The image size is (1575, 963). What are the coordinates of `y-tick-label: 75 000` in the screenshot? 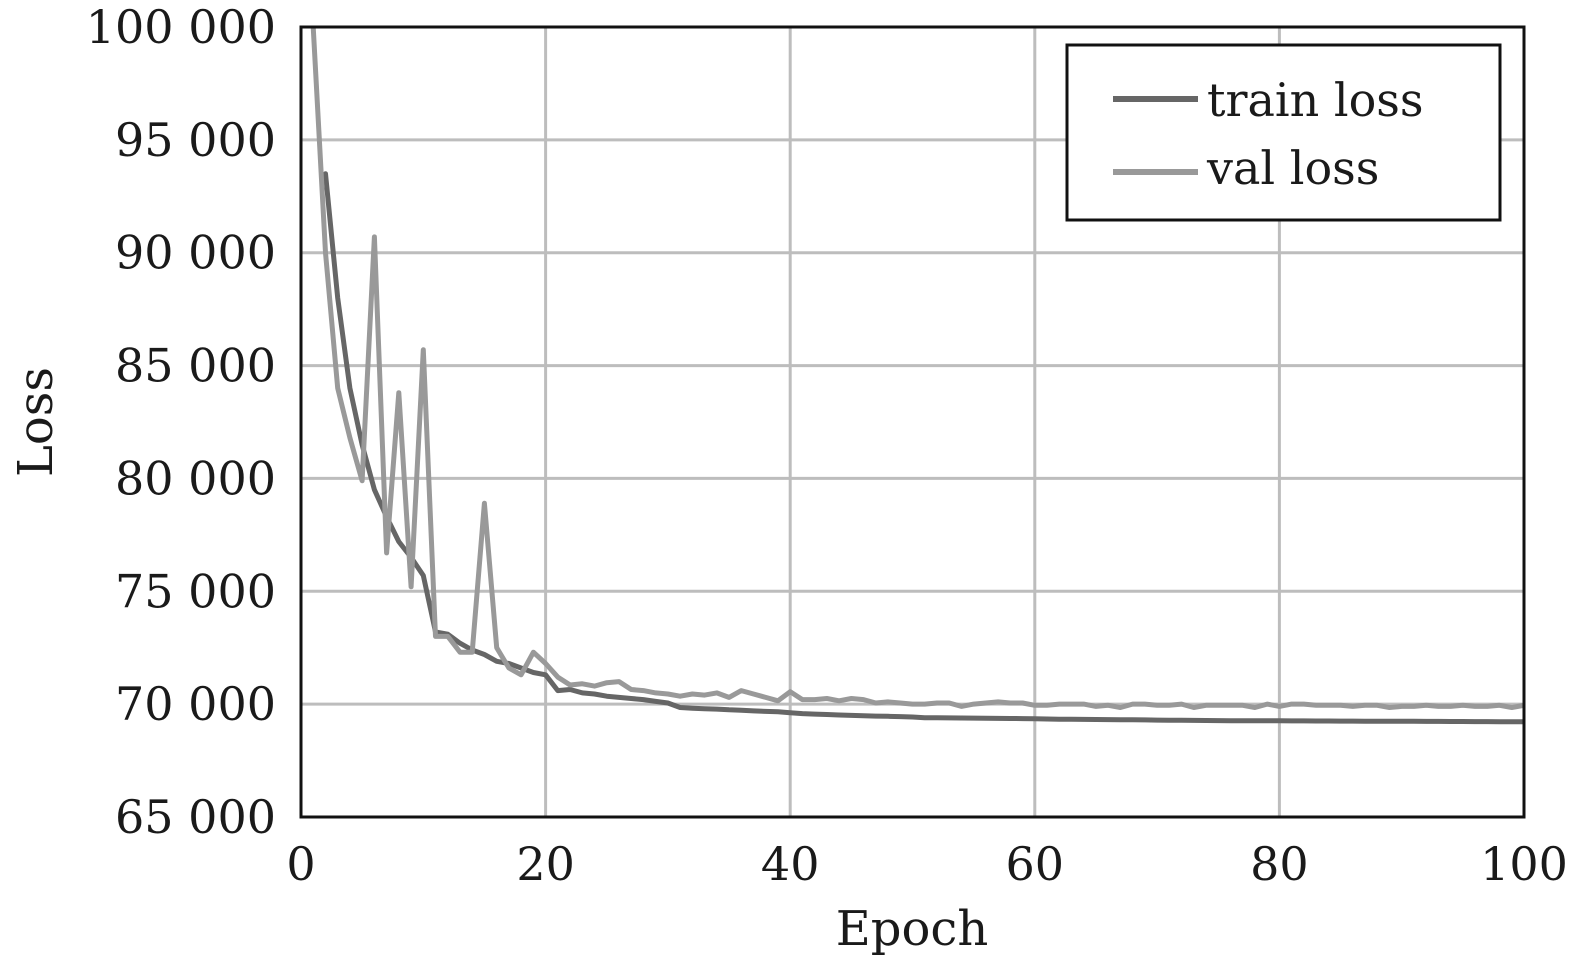 It's located at (195, 591).